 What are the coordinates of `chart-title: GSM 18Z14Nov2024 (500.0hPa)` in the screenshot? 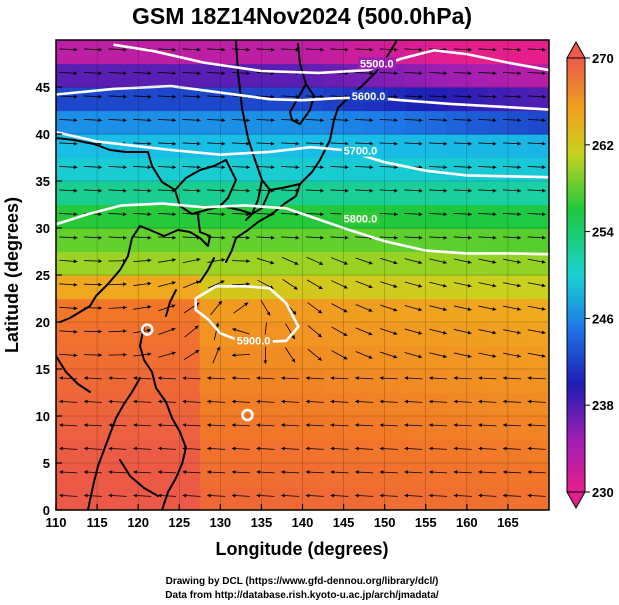 It's located at (302, 16).